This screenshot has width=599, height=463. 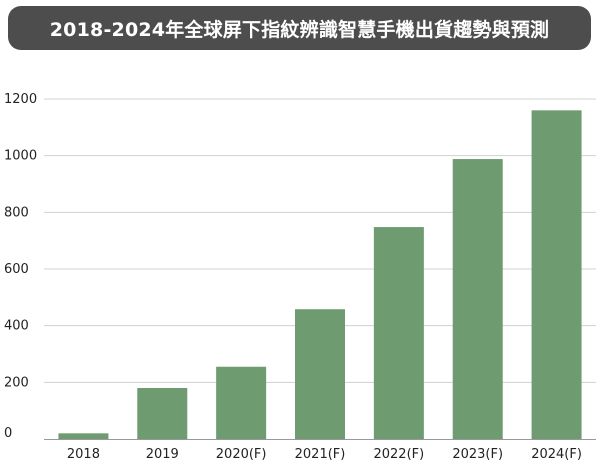 I want to click on y-tick-label-0: 0, so click(x=8, y=433).